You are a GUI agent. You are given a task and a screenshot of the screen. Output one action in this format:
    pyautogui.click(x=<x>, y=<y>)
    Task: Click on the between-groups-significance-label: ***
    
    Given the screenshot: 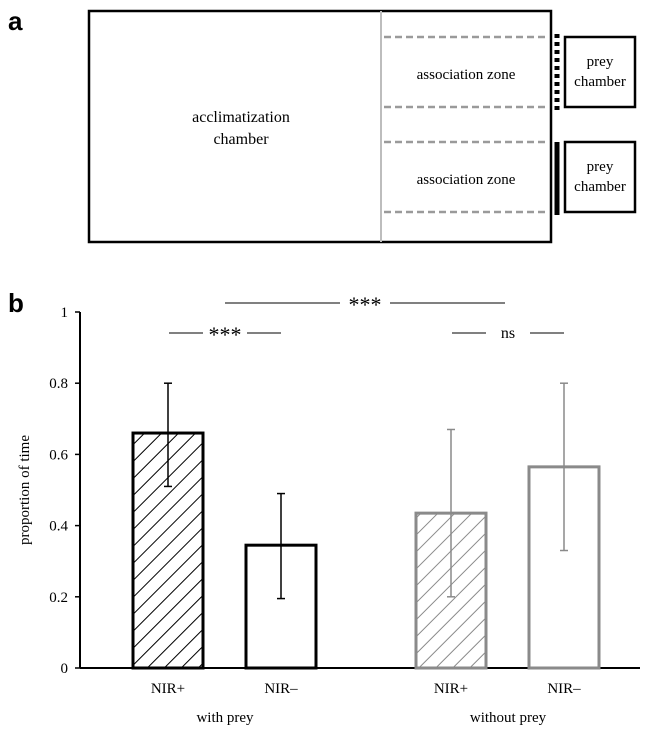 What is the action you would take?
    pyautogui.click(x=365, y=304)
    